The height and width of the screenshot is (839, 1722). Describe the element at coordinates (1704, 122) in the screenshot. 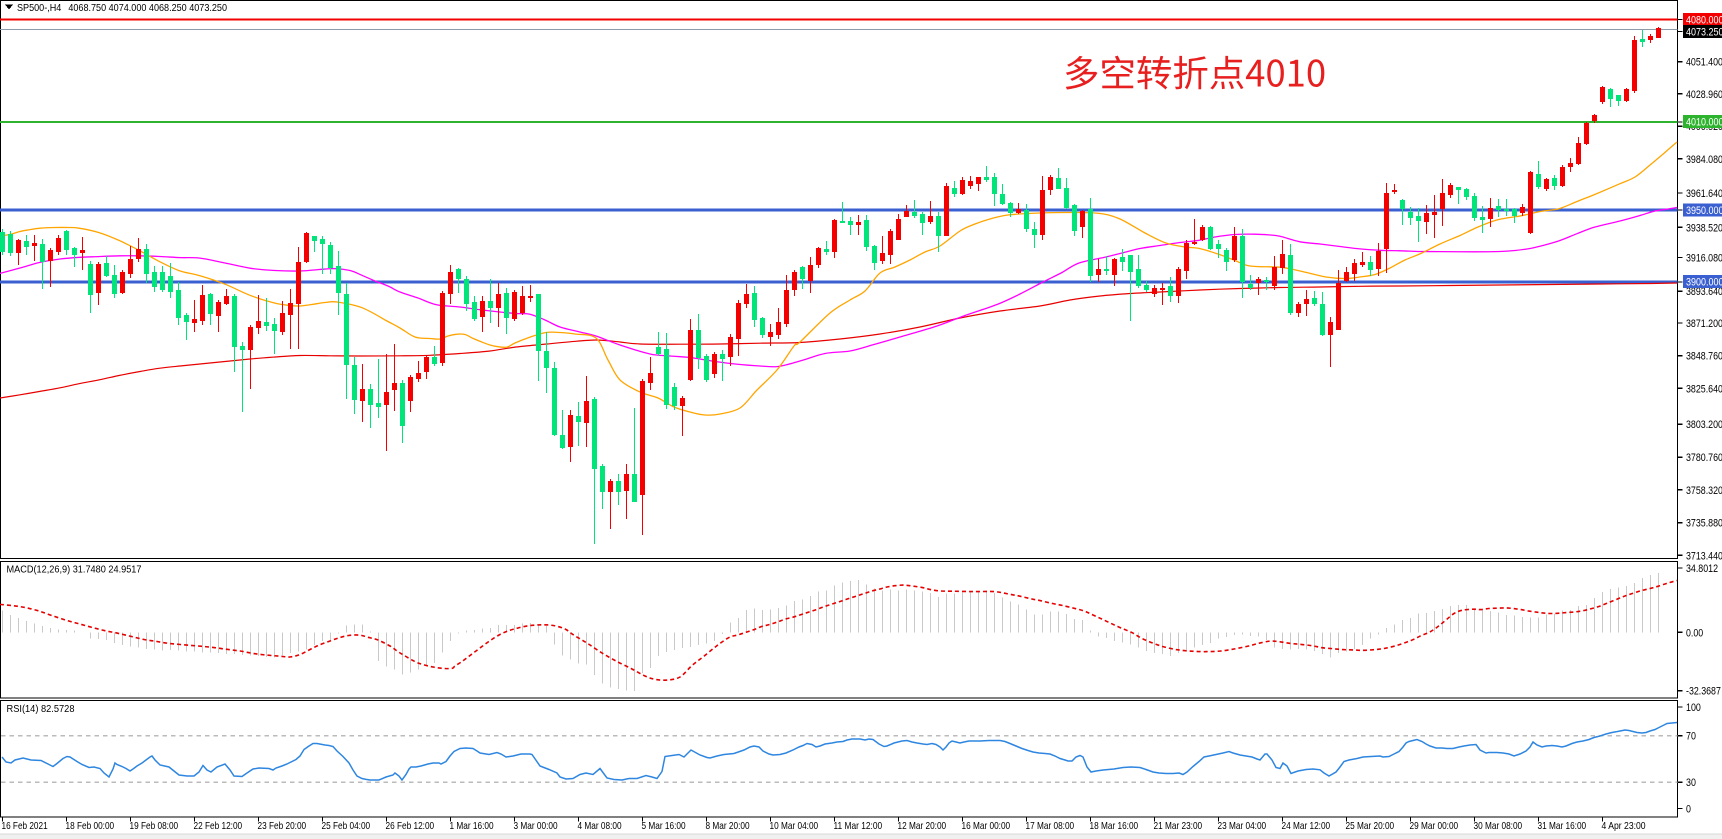

I see `svg-text: 4010.000` at that location.